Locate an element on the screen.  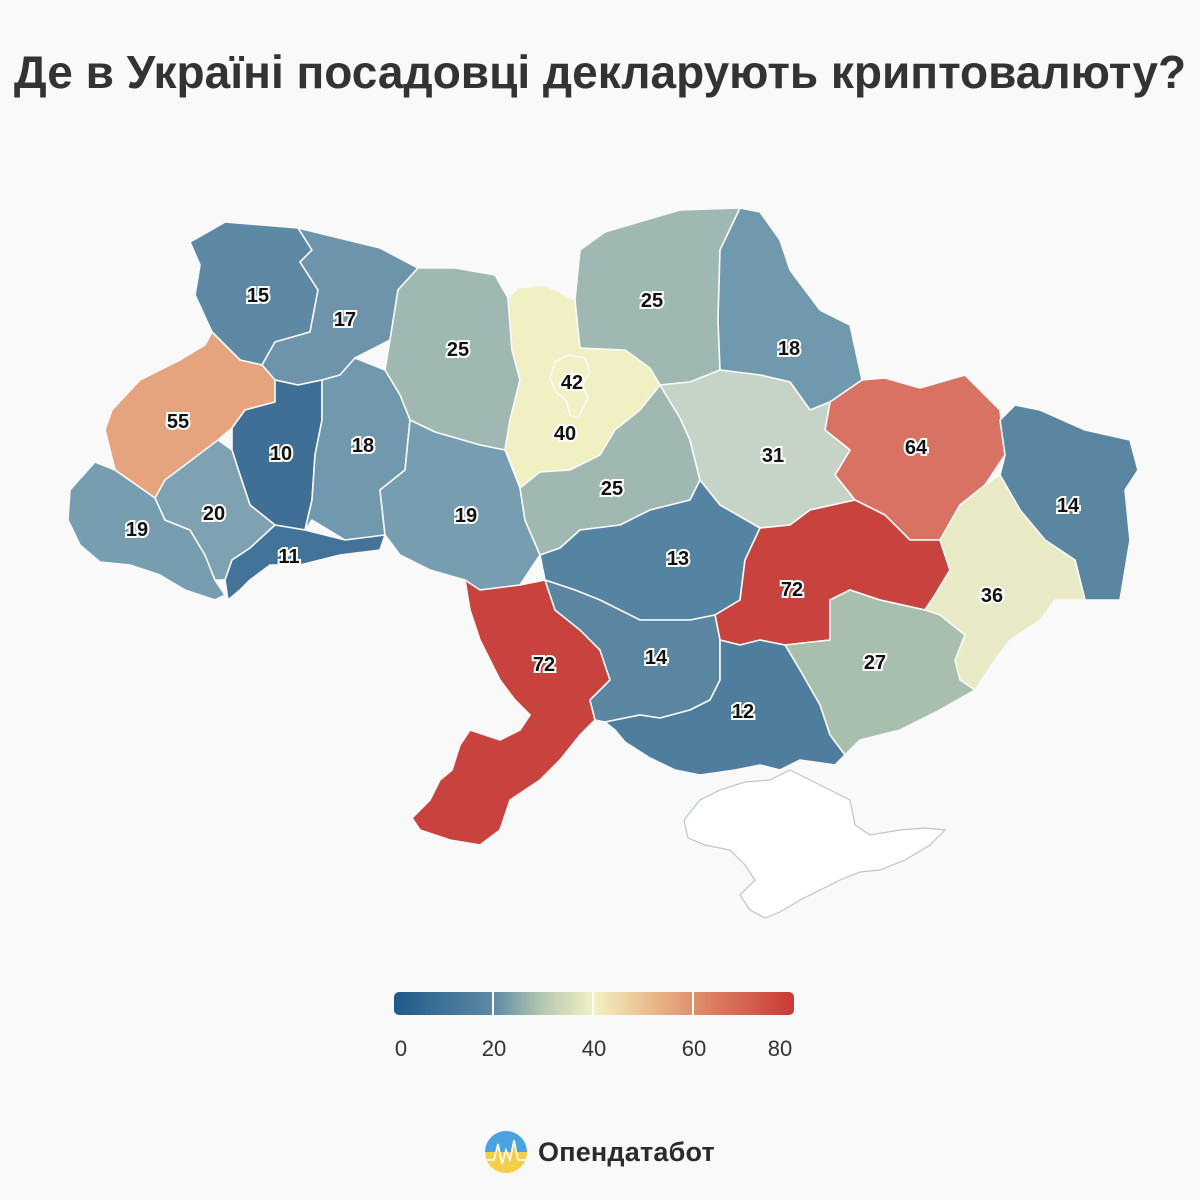
color-scale-legend is located at coordinates (594, 1003).